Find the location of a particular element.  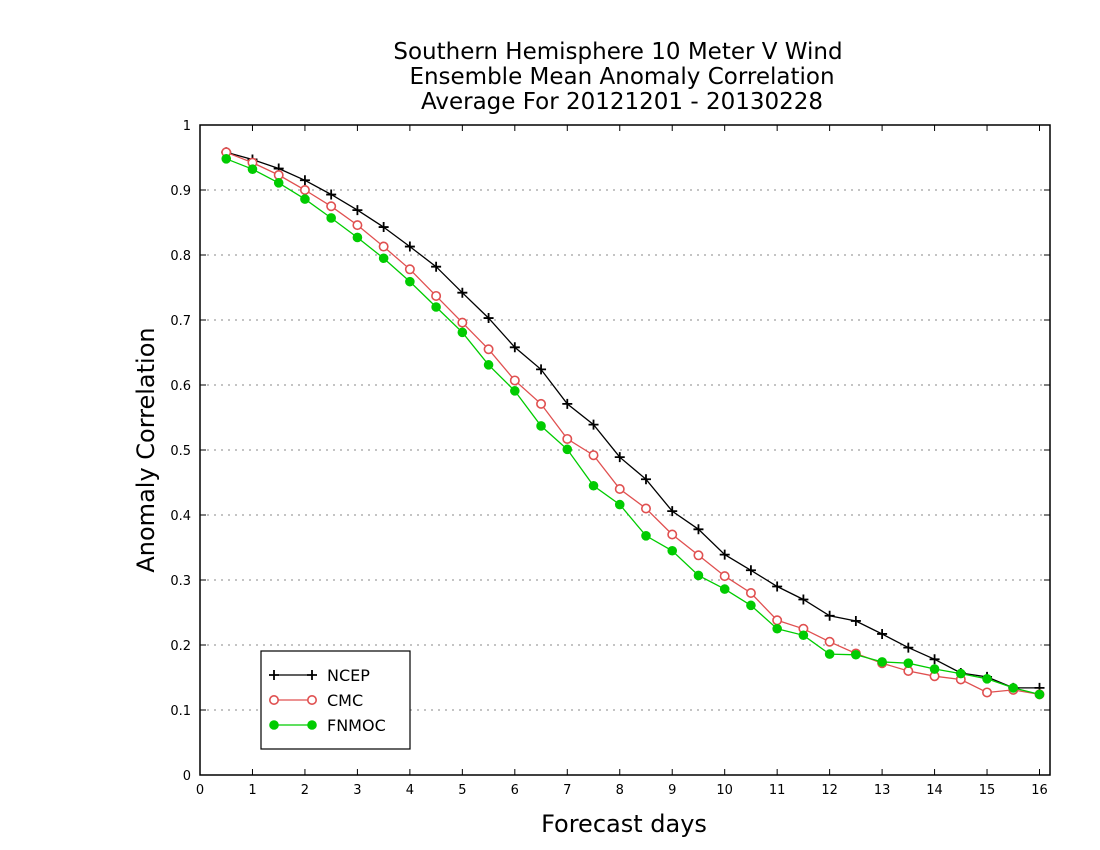

x-tick-label: 12 is located at coordinates (829, 790).